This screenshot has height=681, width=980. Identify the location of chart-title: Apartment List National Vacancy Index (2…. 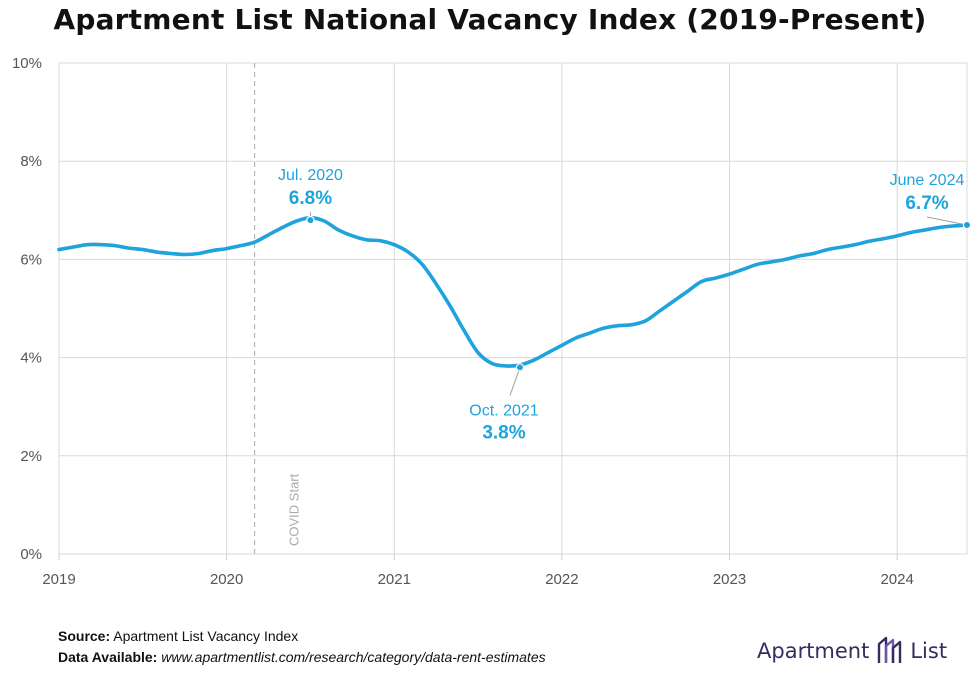
(490, 19).